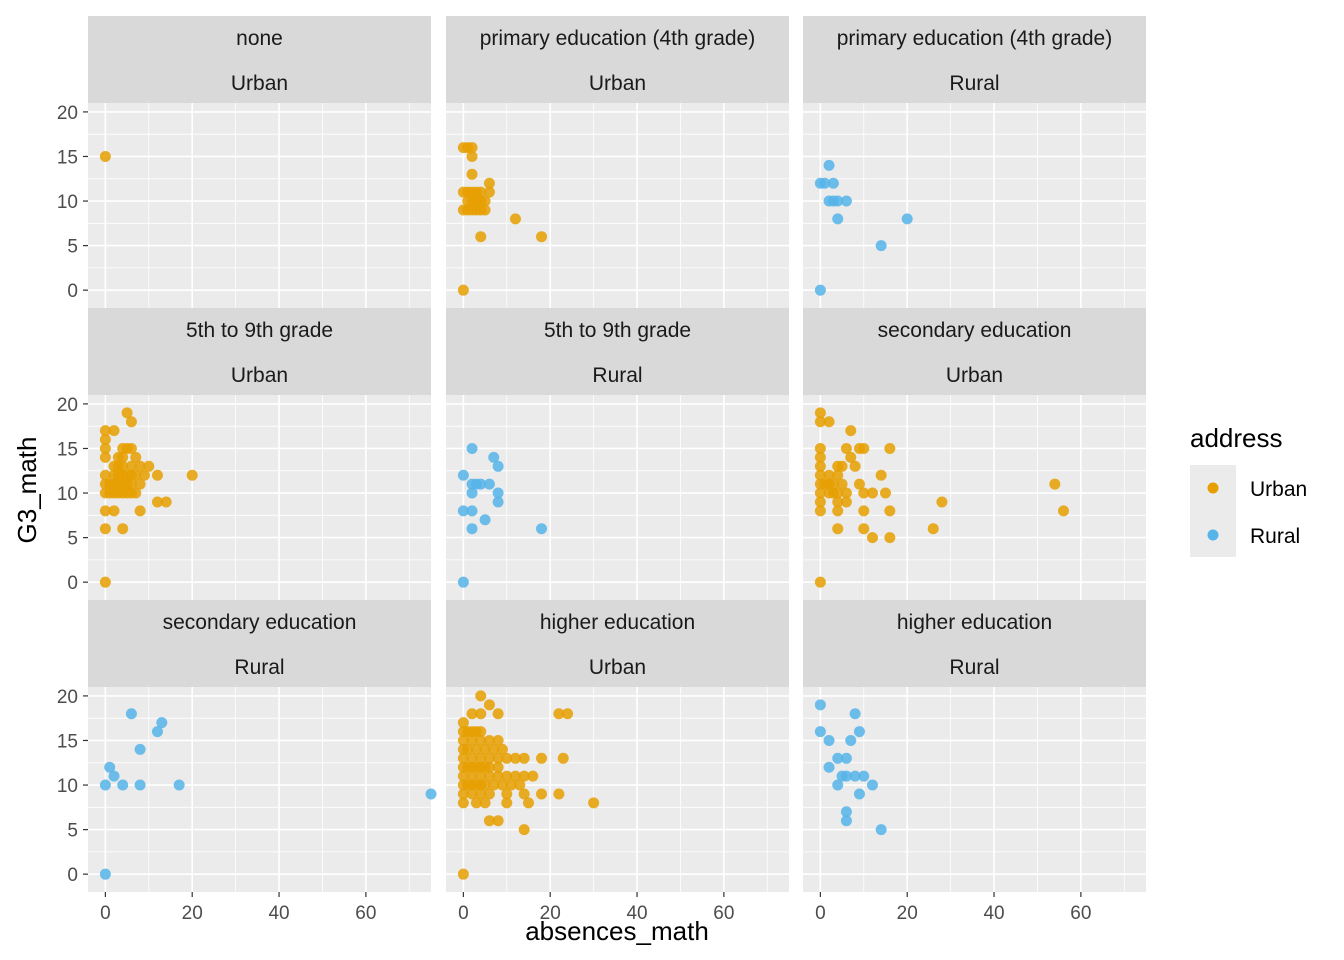 Image resolution: width=1344 pixels, height=960 pixels. Describe the element at coordinates (617, 330) in the screenshot. I see `strip-label-education: 5th to 9th grade` at that location.